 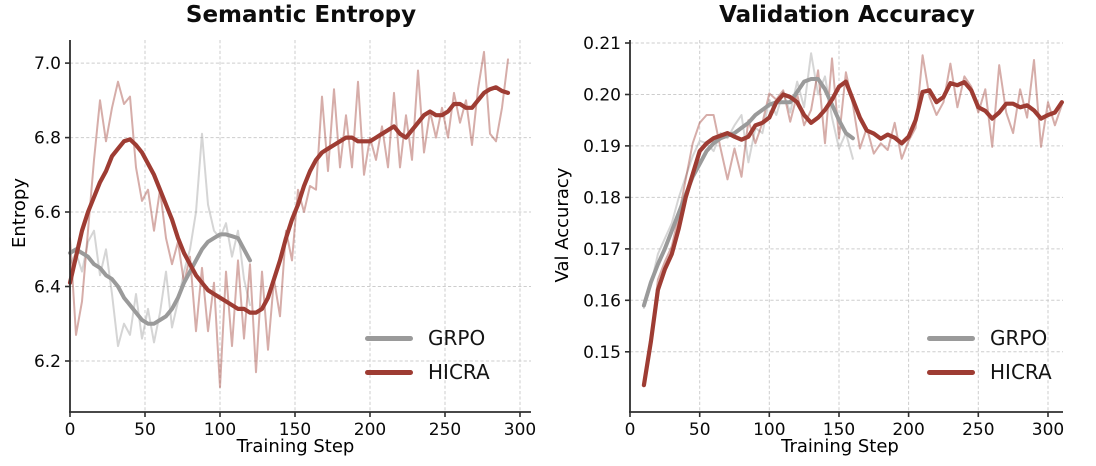 I want to click on y-tick-label: 6.2, so click(x=47, y=362).